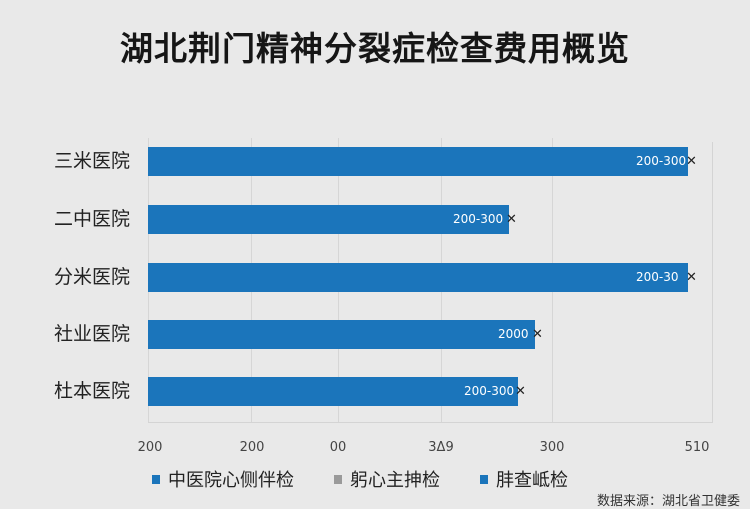 This screenshot has width=750, height=509. What do you see at coordinates (375, 48) in the screenshot?
I see `chart-title: 湖北荆门精神分裂症检查费用概览` at bounding box center [375, 48].